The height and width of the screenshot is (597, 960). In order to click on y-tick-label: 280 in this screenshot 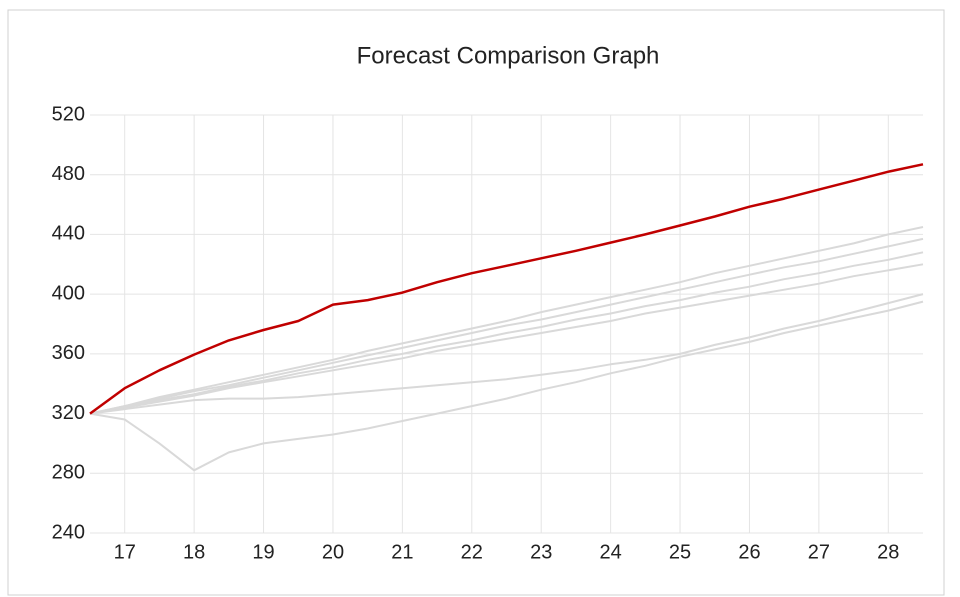, I will do `click(68, 473)`.